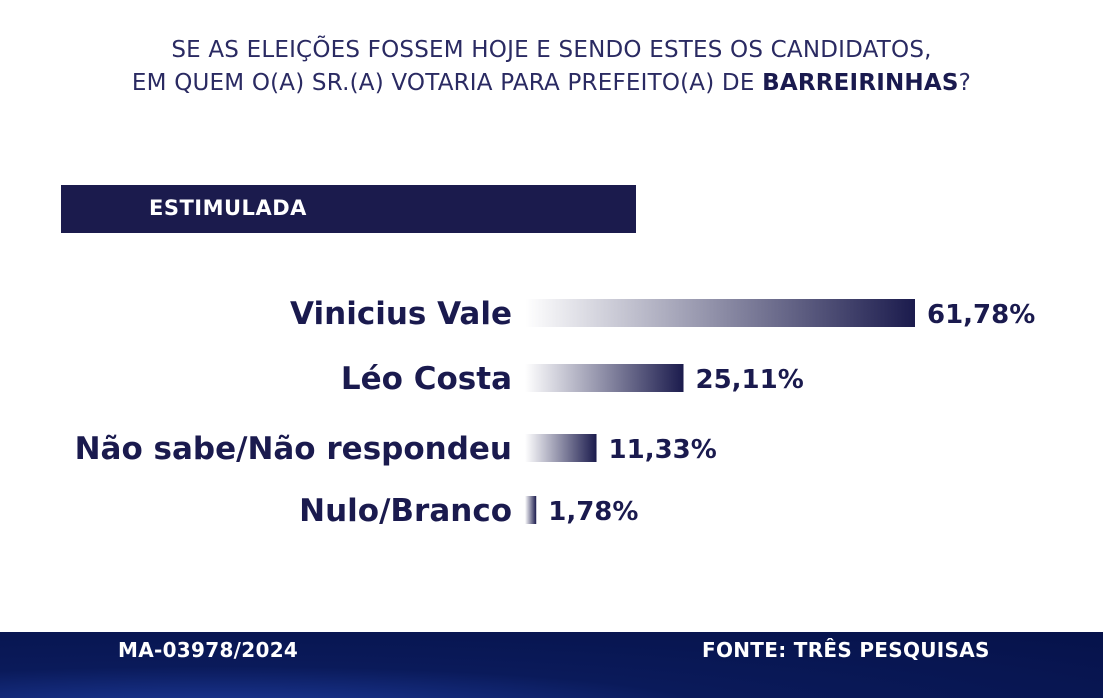 This screenshot has height=698, width=1103. Describe the element at coordinates (208, 650) in the screenshot. I see `registration-number: MA-03978/2024` at that location.